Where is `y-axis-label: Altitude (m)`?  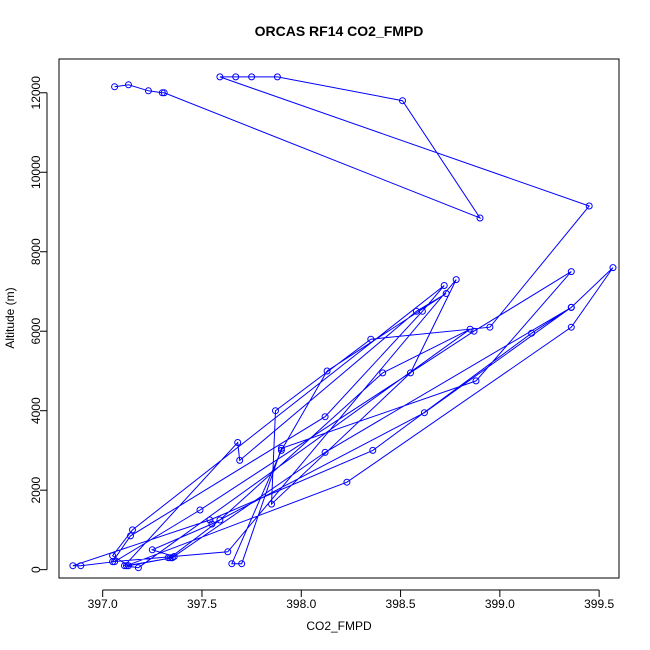
y-axis-label: Altitude (m) is located at coordinates (10, 317).